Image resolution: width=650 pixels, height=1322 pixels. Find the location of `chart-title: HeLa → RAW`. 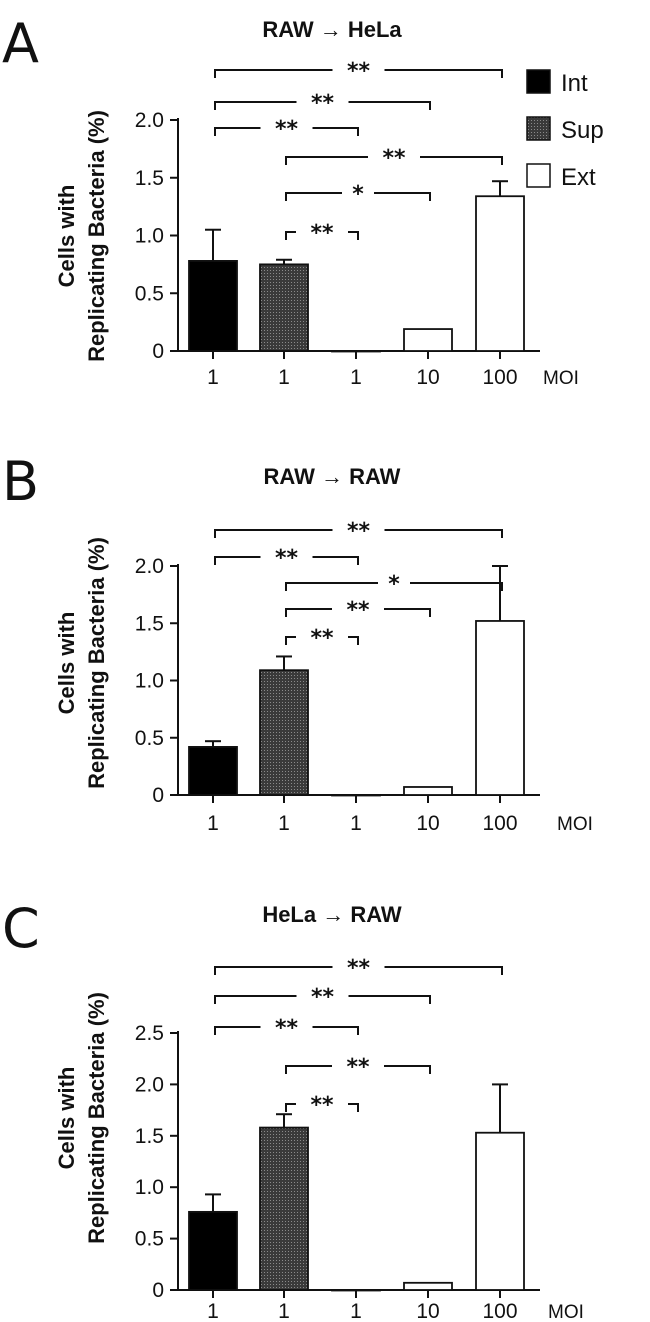

chart-title: HeLa → RAW is located at coordinates (332, 914).